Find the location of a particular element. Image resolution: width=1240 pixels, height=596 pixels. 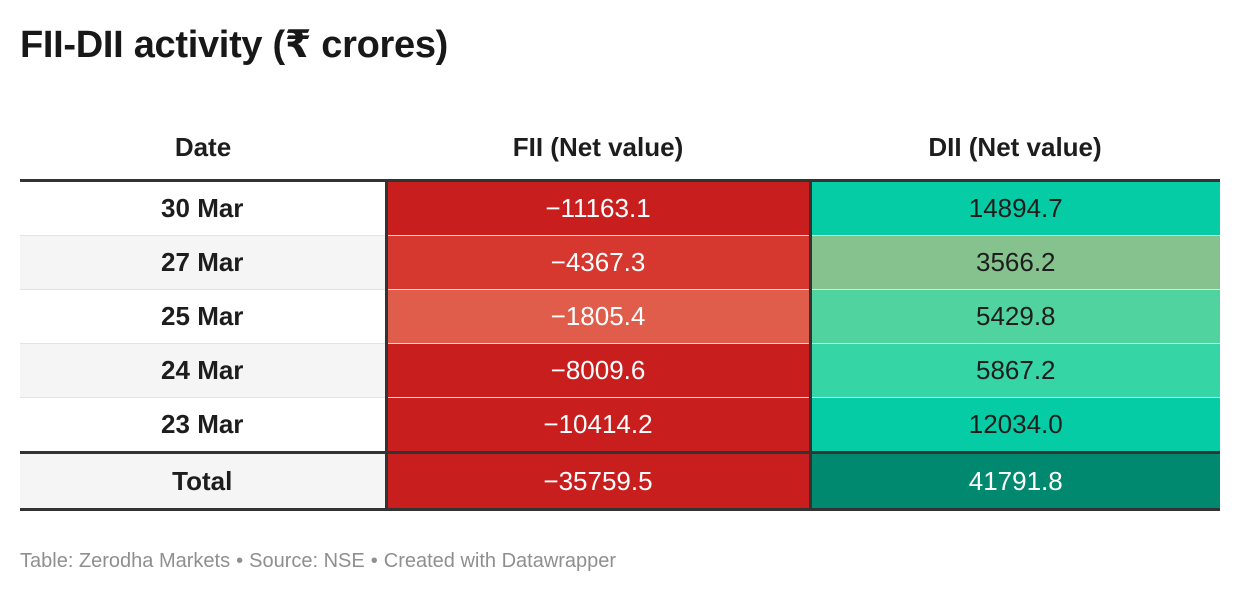

dii-value-cell: 12034.0 is located at coordinates (1015, 425).